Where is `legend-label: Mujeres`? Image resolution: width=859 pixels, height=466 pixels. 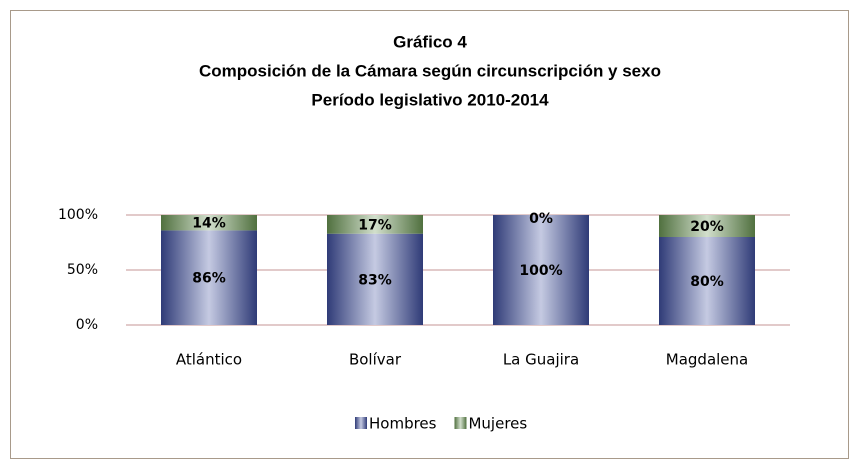 legend-label: Mujeres is located at coordinates (497, 424).